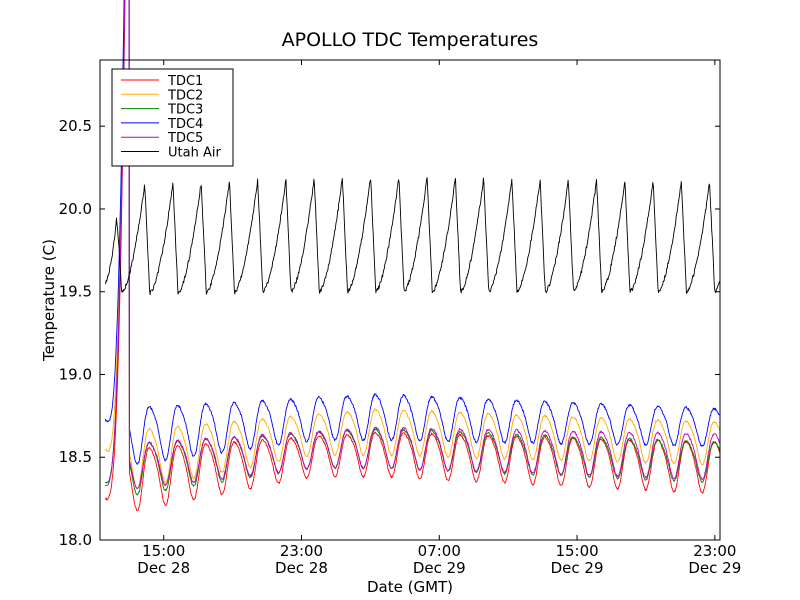 The width and height of the screenshot is (800, 600). Describe the element at coordinates (410, 587) in the screenshot. I see `x-axis-label: Date (GMT)` at that location.